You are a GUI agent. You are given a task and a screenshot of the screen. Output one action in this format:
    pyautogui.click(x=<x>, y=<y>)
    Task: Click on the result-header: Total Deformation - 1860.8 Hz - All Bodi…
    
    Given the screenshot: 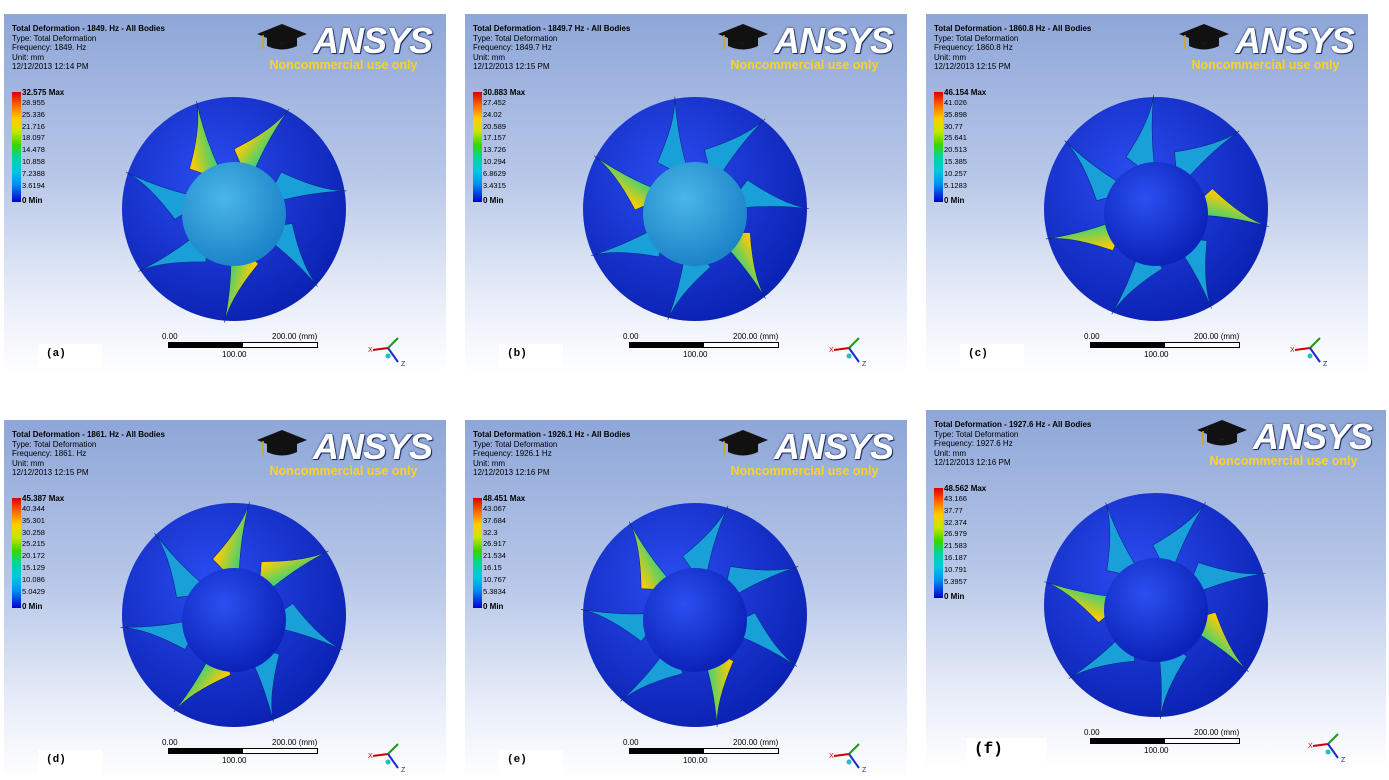 What is the action you would take?
    pyautogui.click(x=1012, y=48)
    